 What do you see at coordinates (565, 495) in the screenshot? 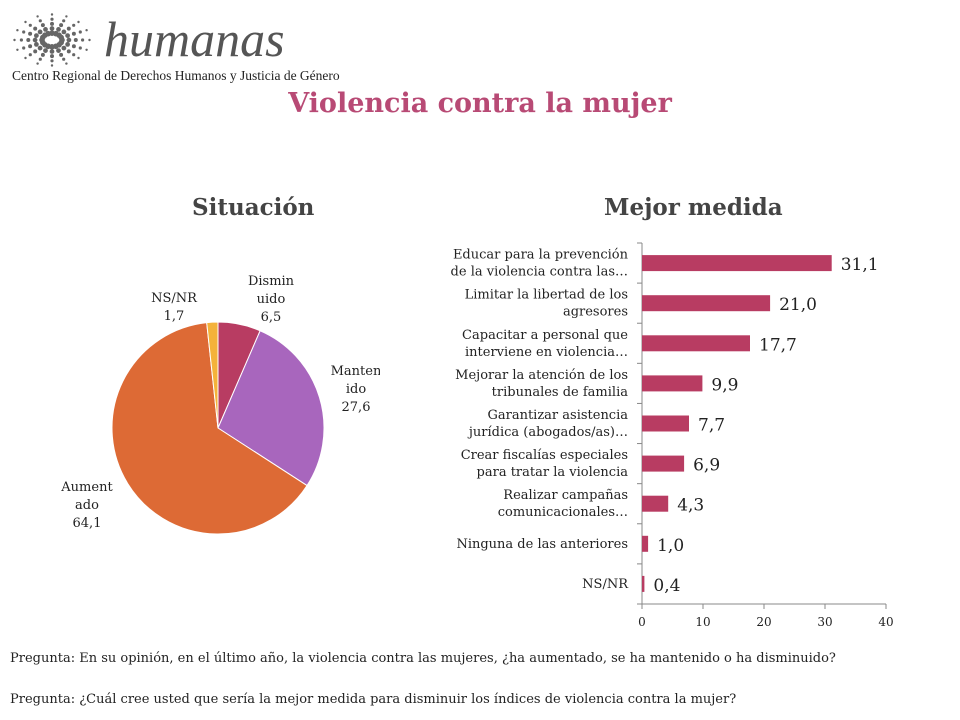
I see `category-label: Realizar campañas` at bounding box center [565, 495].